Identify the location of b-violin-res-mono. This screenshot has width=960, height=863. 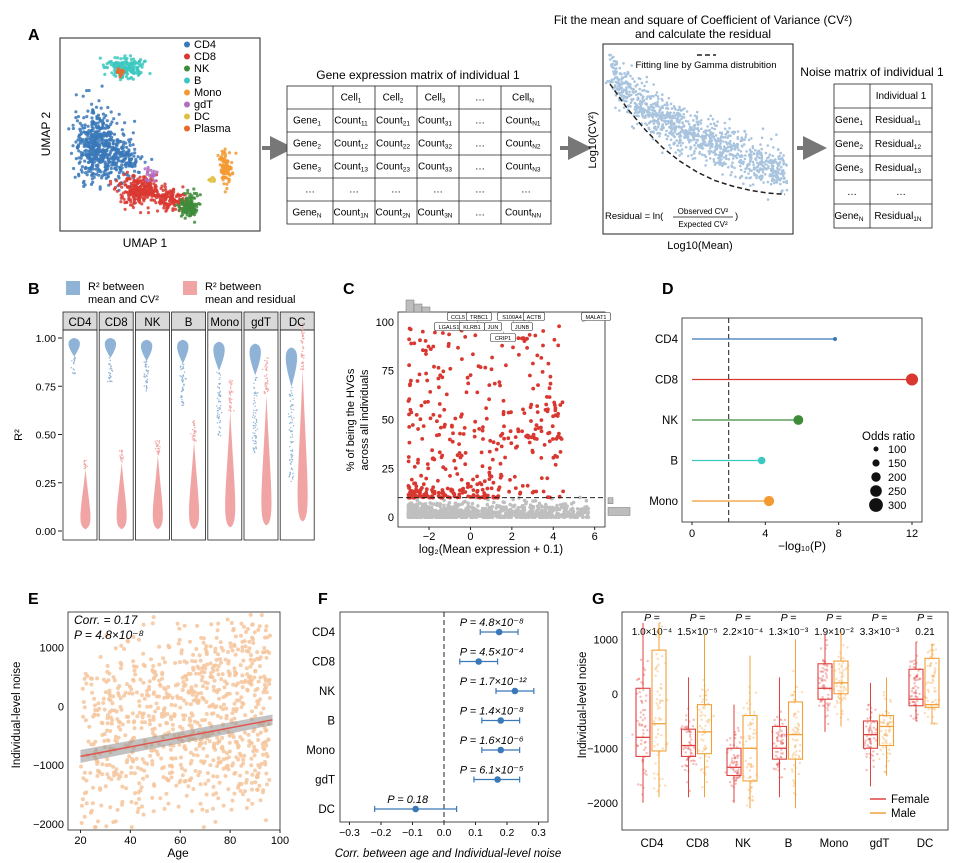
(230, 469).